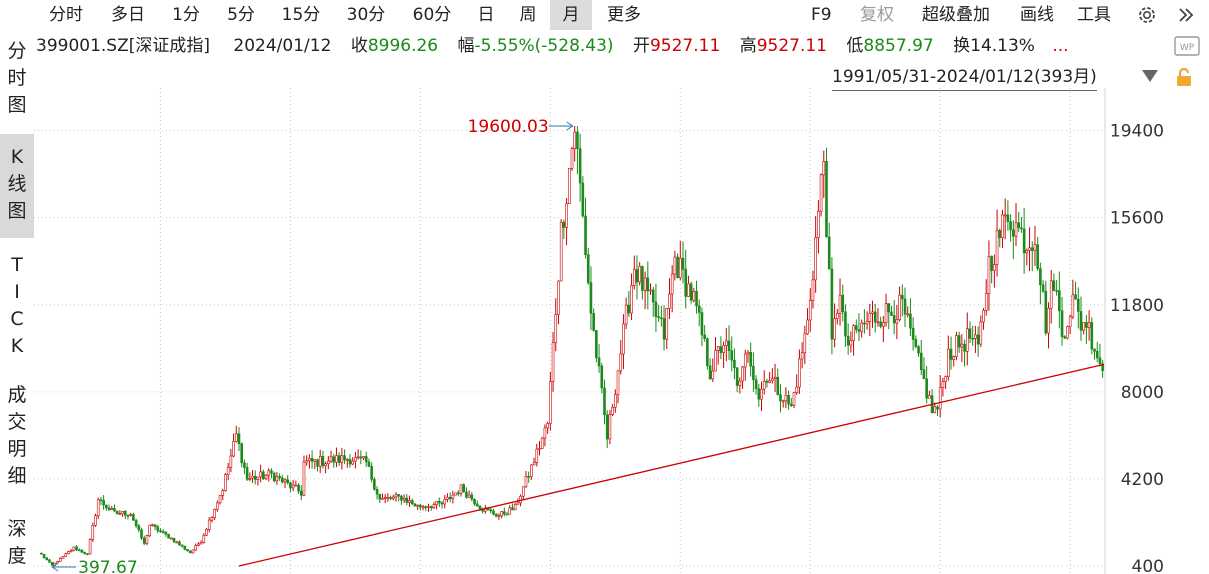  I want to click on sidebar-item-shendu: 深度, so click(17, 545).